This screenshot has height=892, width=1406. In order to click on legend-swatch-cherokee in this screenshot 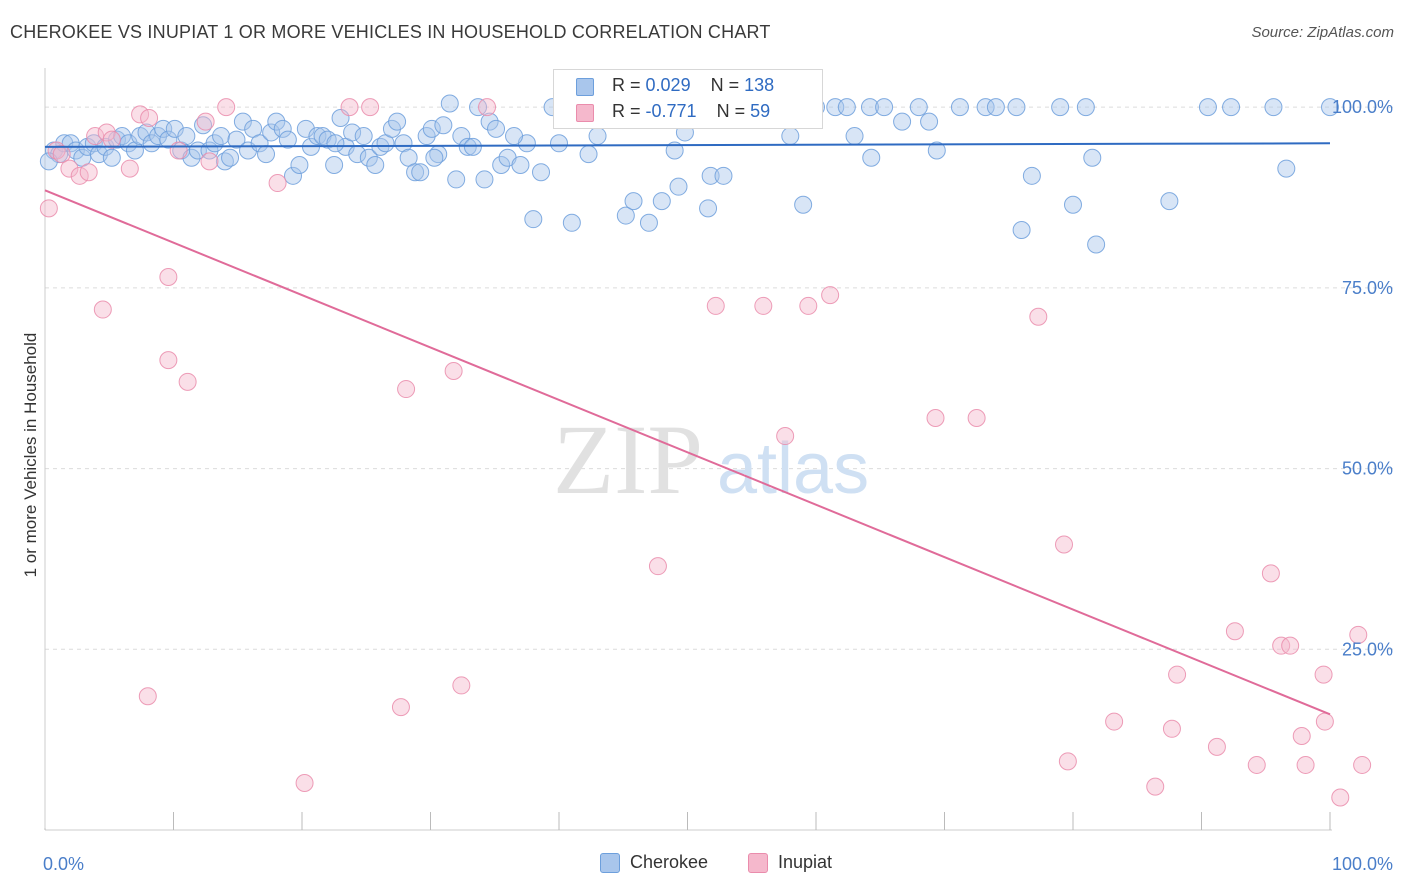, I will do `click(585, 87)`.